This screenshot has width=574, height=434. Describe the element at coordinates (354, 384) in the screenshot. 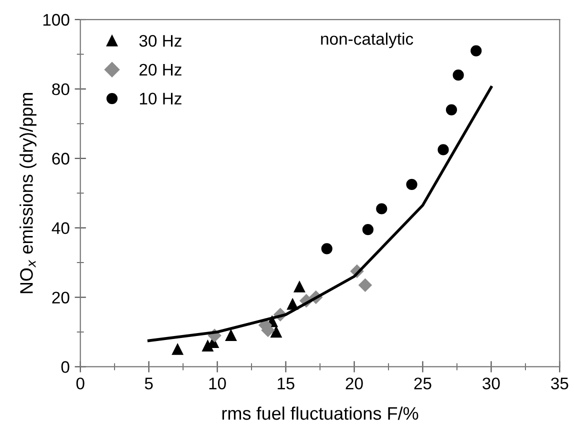

I see `x-tick-label: 20` at that location.